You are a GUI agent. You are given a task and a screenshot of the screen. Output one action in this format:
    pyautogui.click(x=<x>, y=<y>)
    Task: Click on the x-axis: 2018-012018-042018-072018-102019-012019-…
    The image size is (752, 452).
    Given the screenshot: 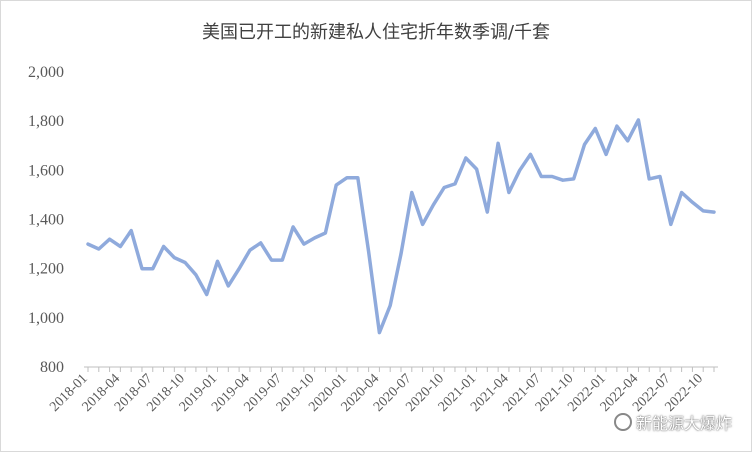 What is the action you would take?
    pyautogui.click(x=382, y=390)
    